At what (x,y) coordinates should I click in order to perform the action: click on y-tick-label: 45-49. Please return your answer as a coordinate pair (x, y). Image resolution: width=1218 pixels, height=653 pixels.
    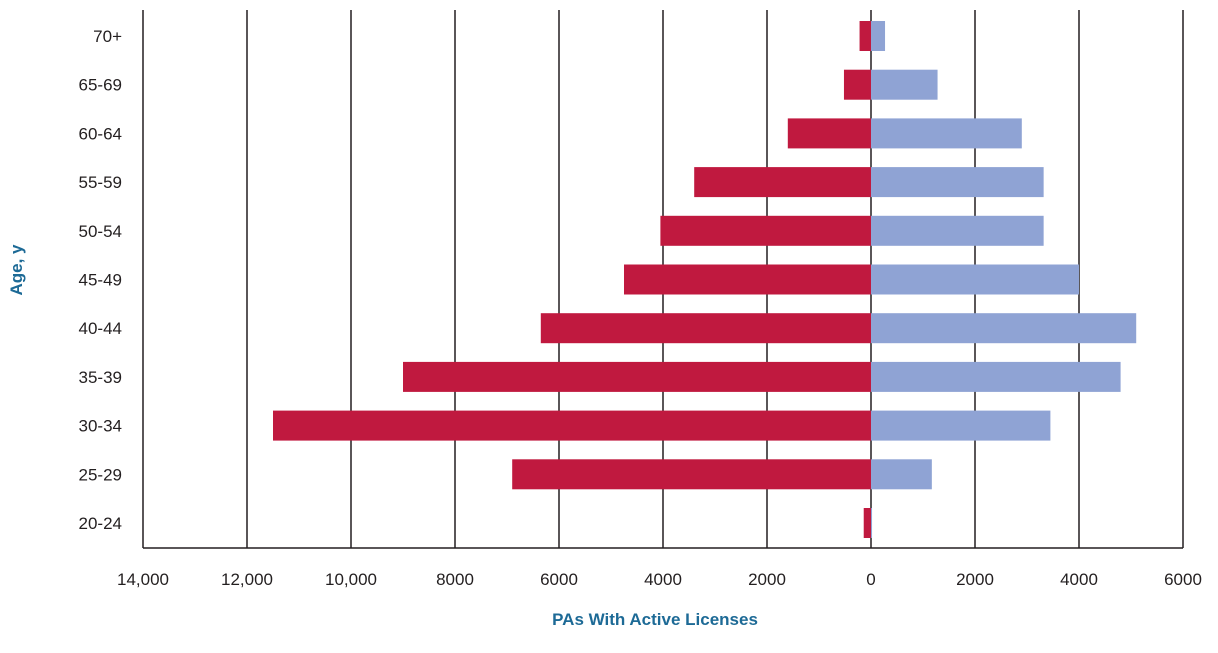
    Looking at the image, I should click on (100, 280).